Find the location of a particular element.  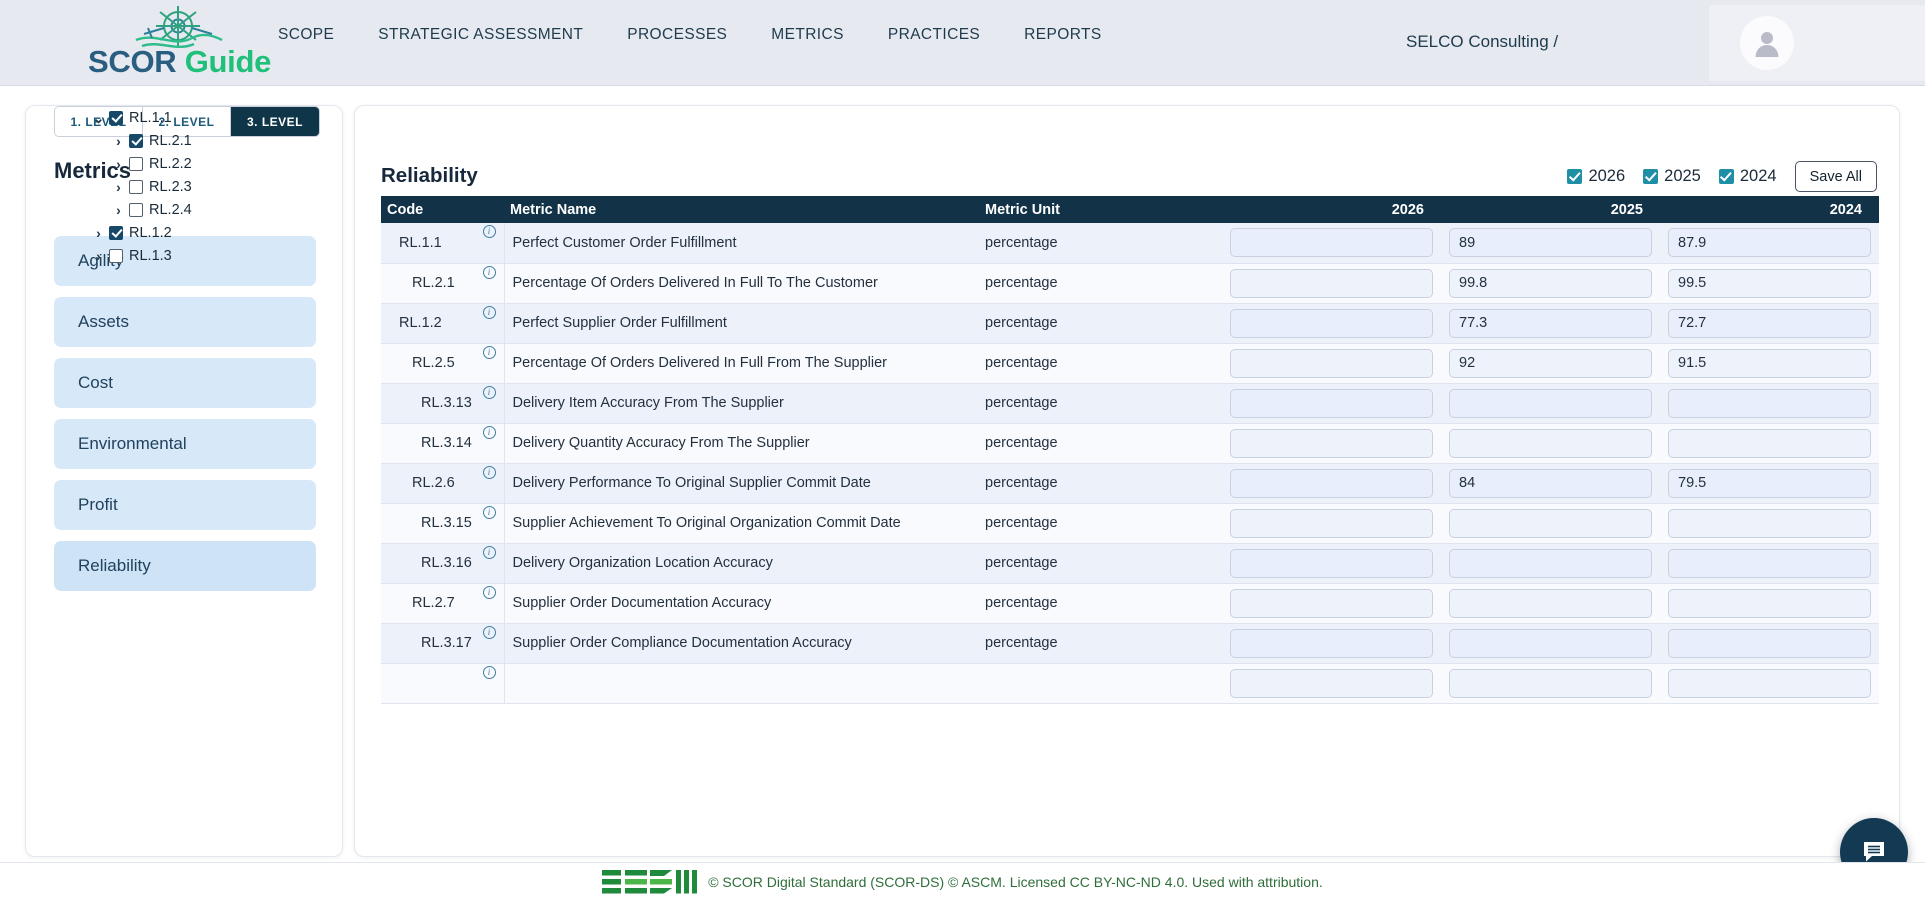

tab-level-3: 3. LEVEL is located at coordinates (275, 121).